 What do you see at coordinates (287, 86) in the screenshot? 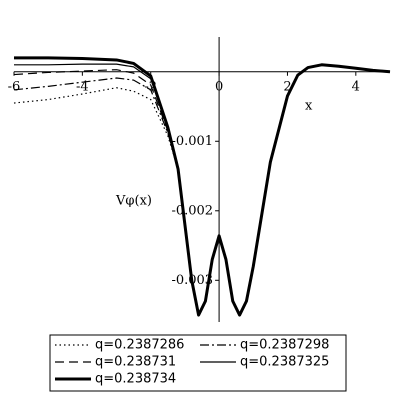
I see `x-tick-label: 2` at bounding box center [287, 86].